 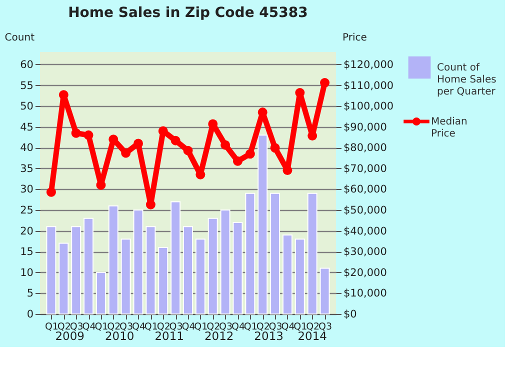 I want to click on y-tick-label: 5, so click(x=30, y=294).